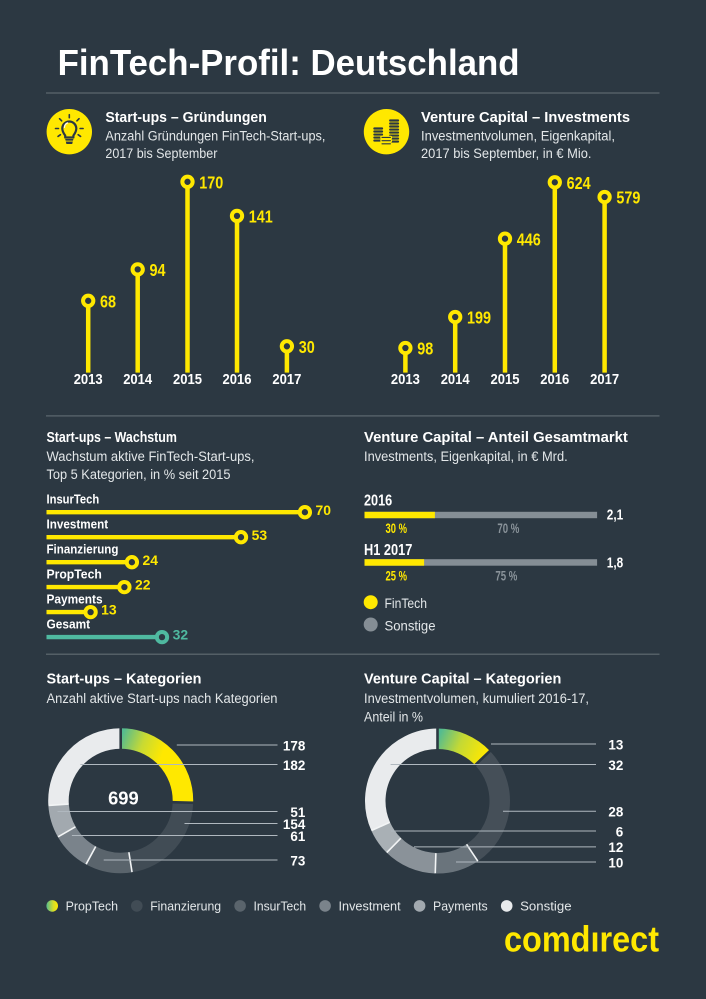 This screenshot has width=706, height=999. Describe the element at coordinates (162, 698) in the screenshot. I see `svg-text:Anzahl aktive Start-ups nach K: Anzahl aktive Start-ups nach Kategorien` at that location.